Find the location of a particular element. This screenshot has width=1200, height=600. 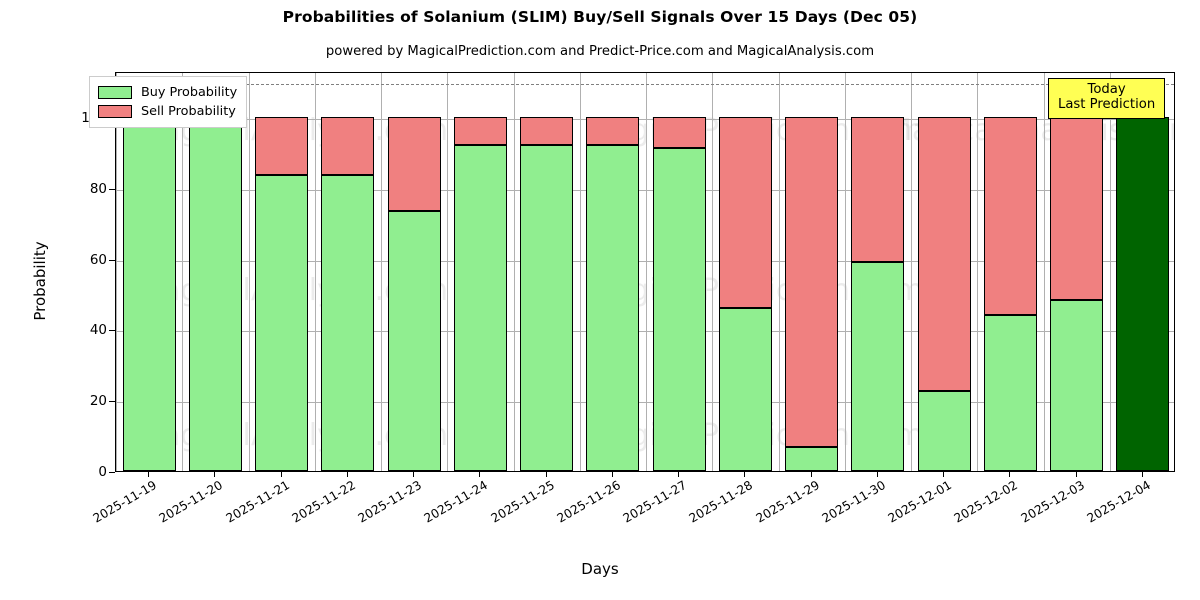

x-axis-tick-label: 2025-12-04 is located at coordinates (1118, 502).